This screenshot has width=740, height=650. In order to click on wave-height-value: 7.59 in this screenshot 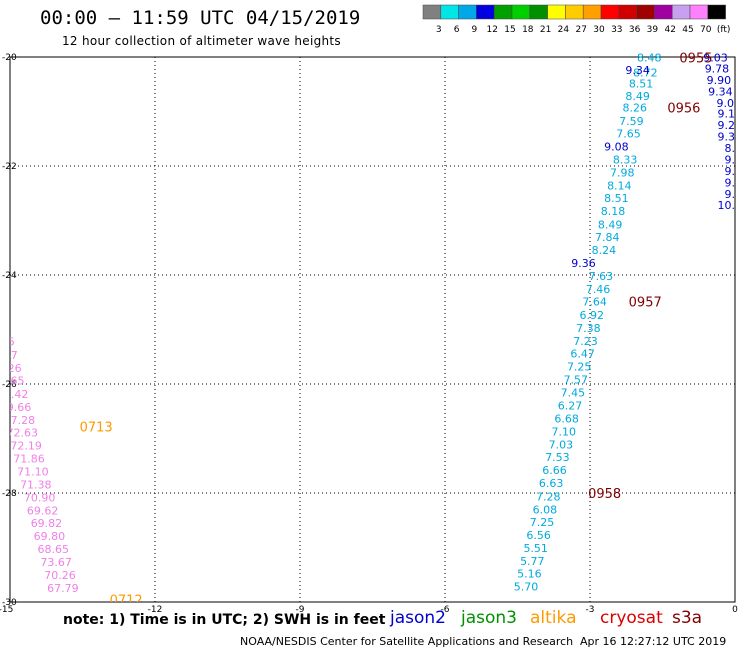, I will do `click(631, 121)`.